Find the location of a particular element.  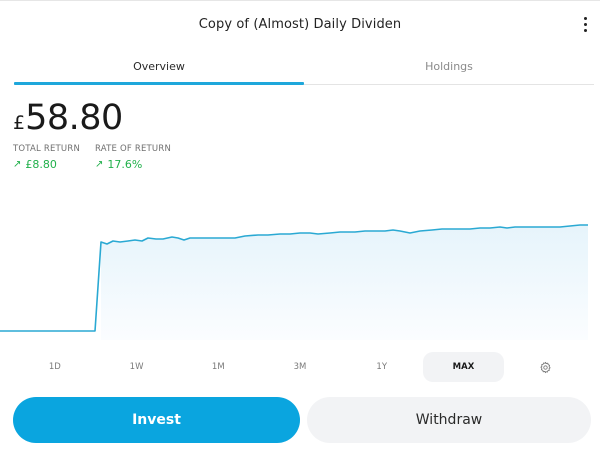

range-1m: 1M is located at coordinates (218, 367).